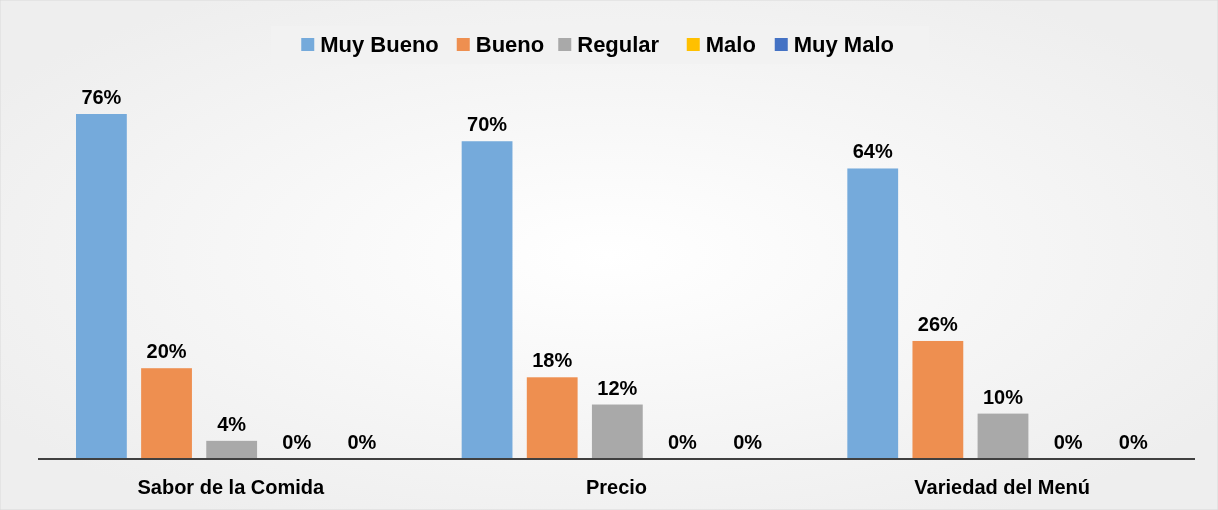  I want to click on x-tick-label: Sabor de la Comida, so click(231, 487).